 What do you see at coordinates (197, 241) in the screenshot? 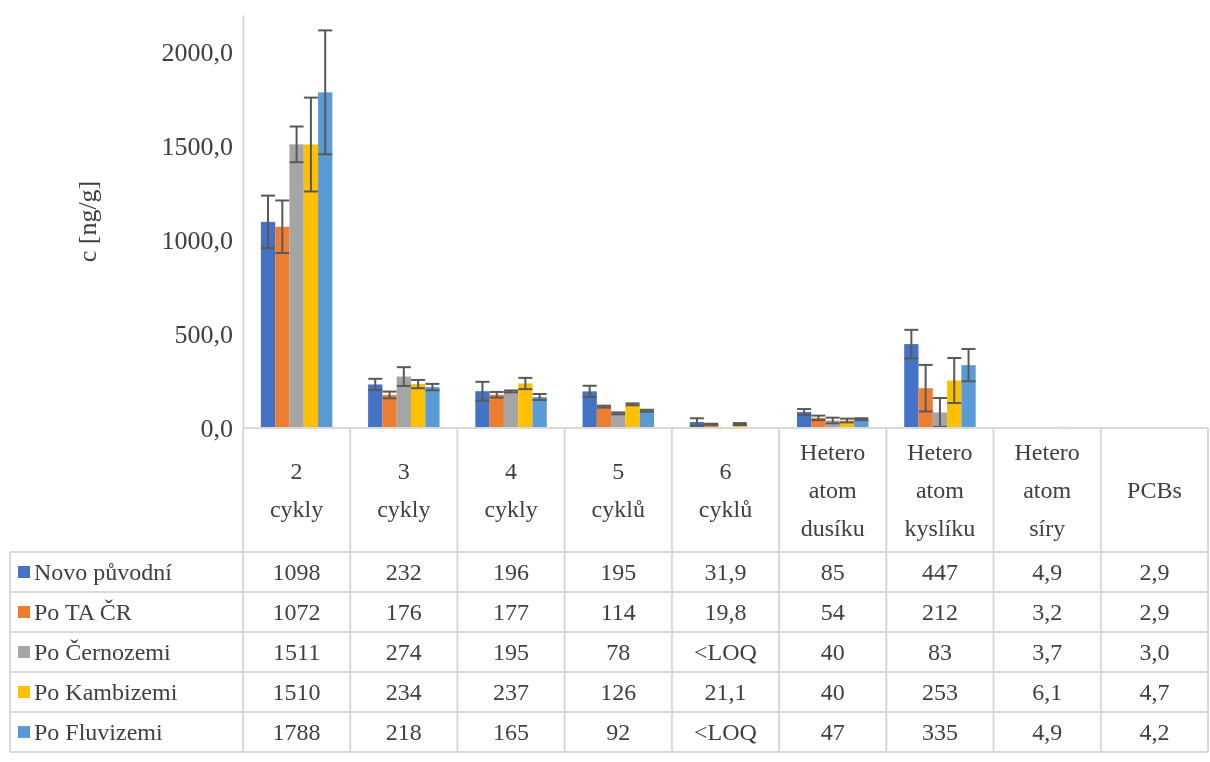
I see `y-tick-label: 1000,0` at bounding box center [197, 241].